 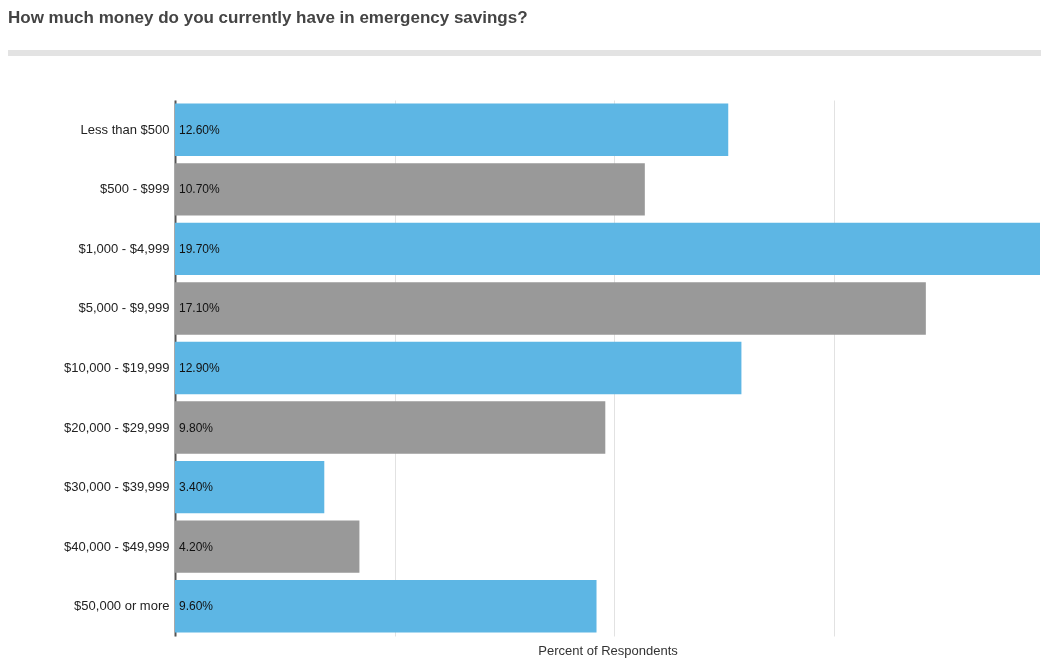 What do you see at coordinates (200, 368) in the screenshot?
I see `data-label: 12.90%` at bounding box center [200, 368].